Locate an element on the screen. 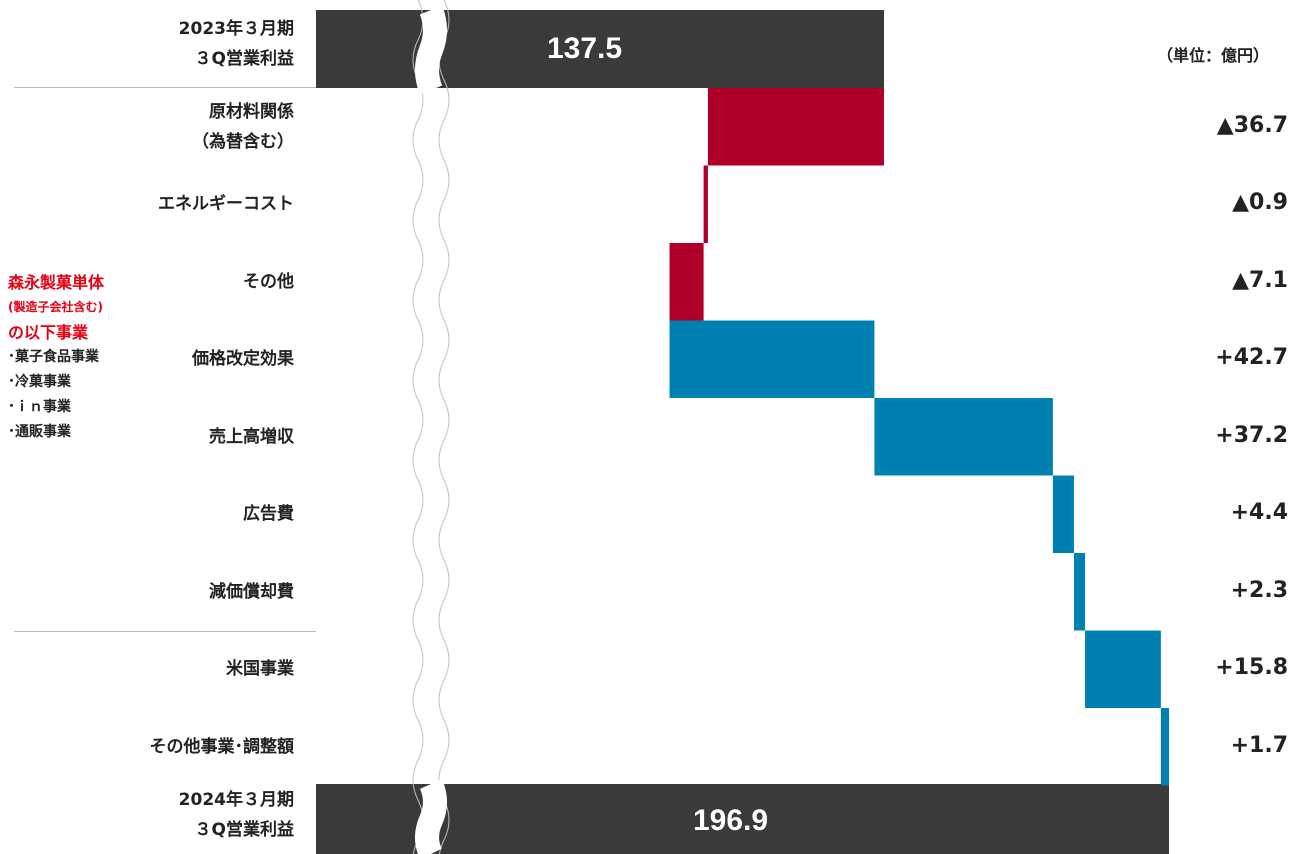  unit-label: （単位：億円） is located at coordinates (1213, 54).